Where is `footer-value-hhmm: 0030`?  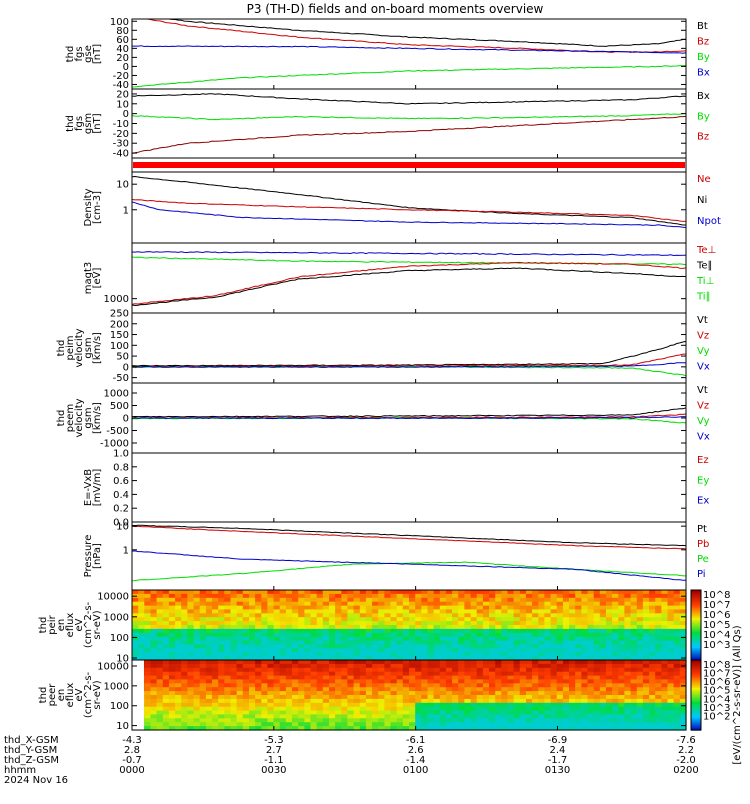
footer-value-hhmm: 0030 is located at coordinates (273, 770).